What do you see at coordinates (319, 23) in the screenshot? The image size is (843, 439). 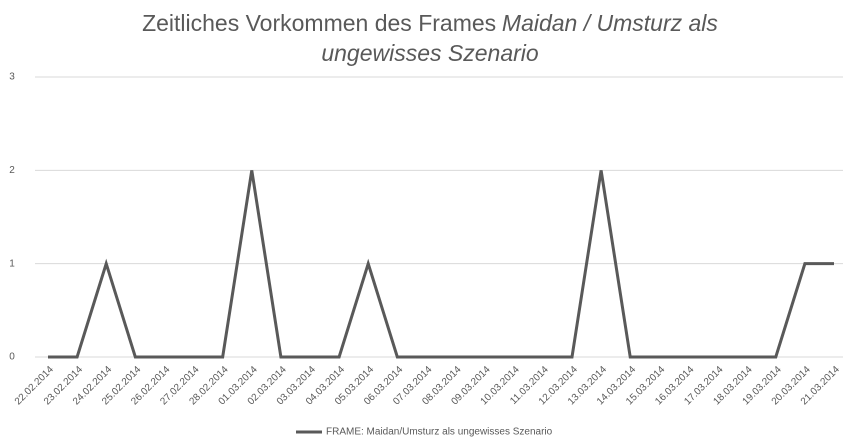 I see `title-text: Zeitliches Vorkommen des Frames` at bounding box center [319, 23].